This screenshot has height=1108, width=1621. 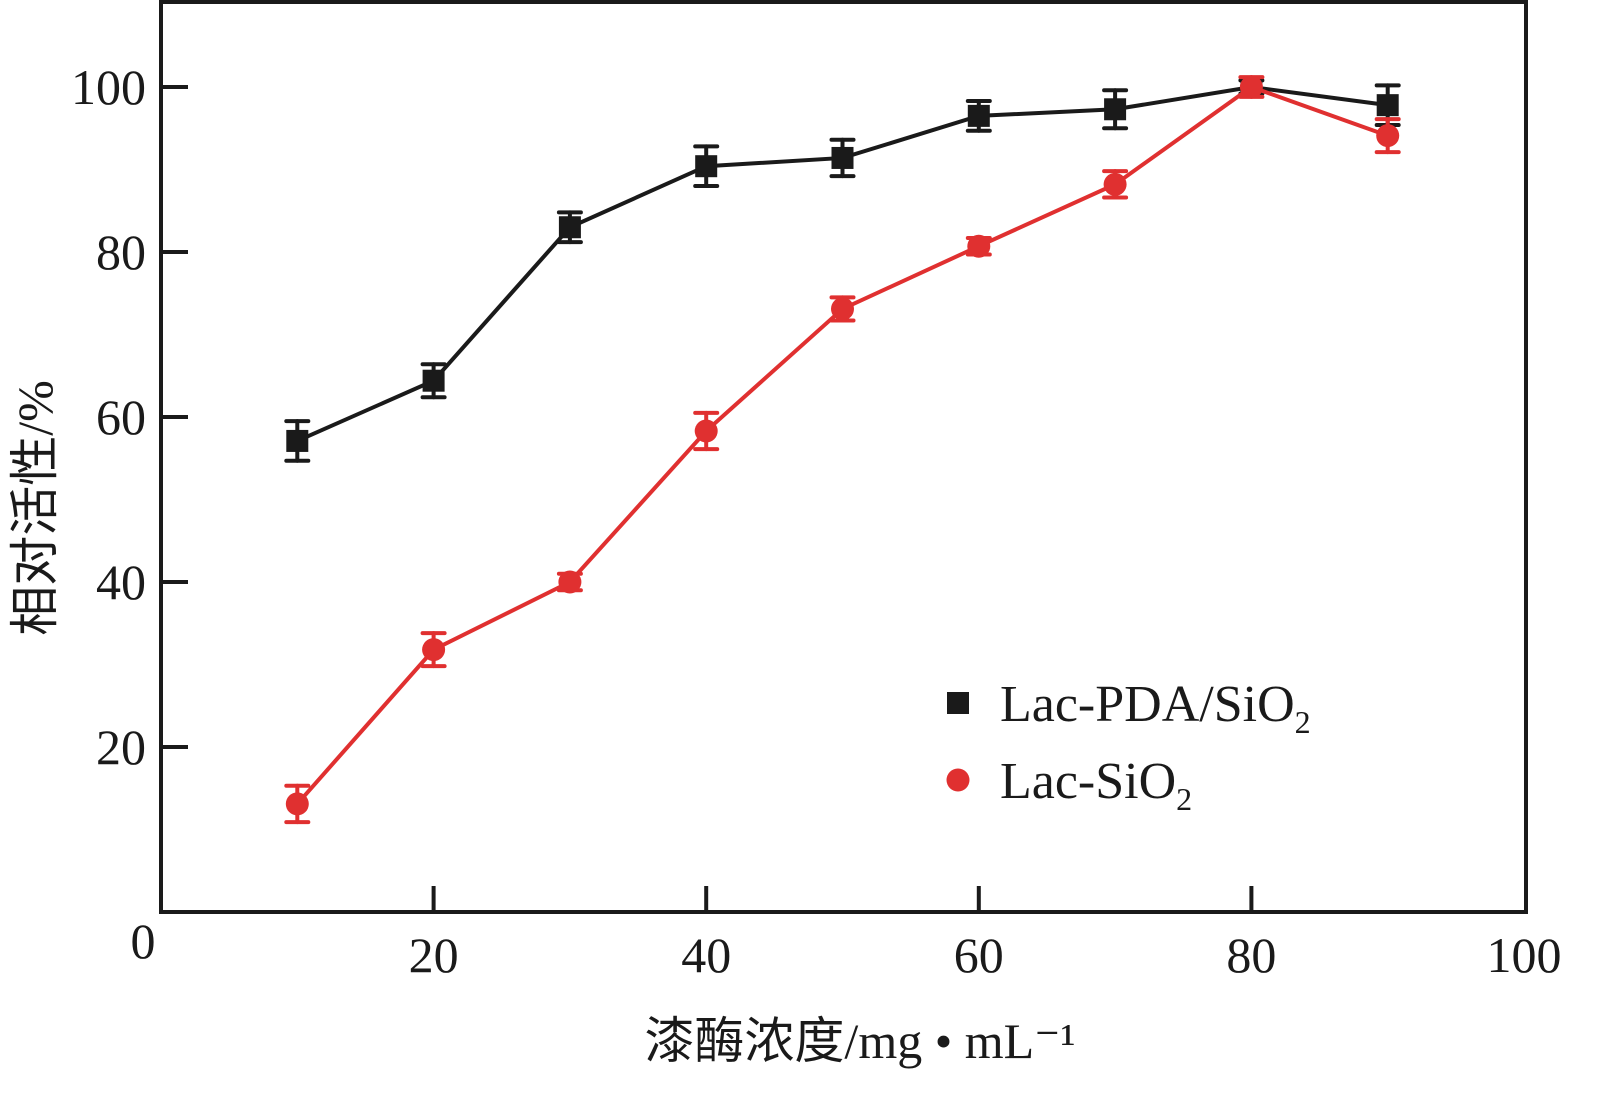 What do you see at coordinates (859, 1041) in the screenshot?
I see `x-axis-label: 漆酶浓度/mg • mL⁻¹` at bounding box center [859, 1041].